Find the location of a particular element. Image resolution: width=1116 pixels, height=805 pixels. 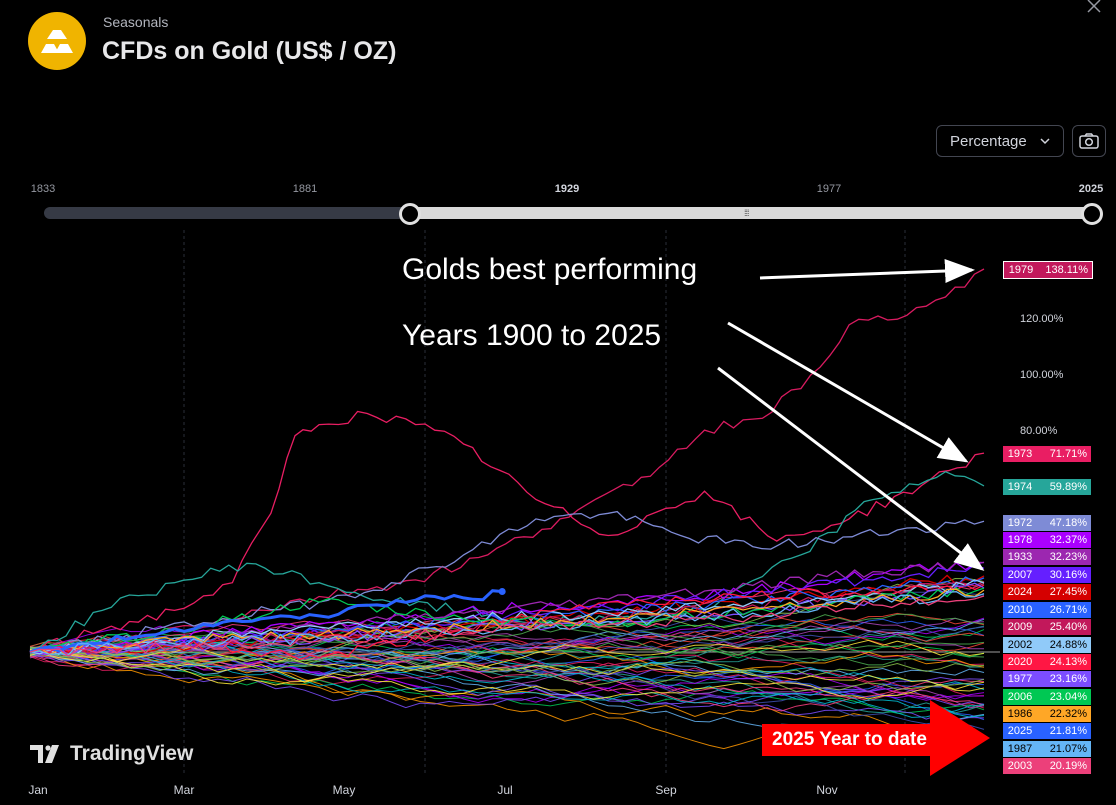

series-value-badge: 2009 25.40% is located at coordinates (1047, 627).